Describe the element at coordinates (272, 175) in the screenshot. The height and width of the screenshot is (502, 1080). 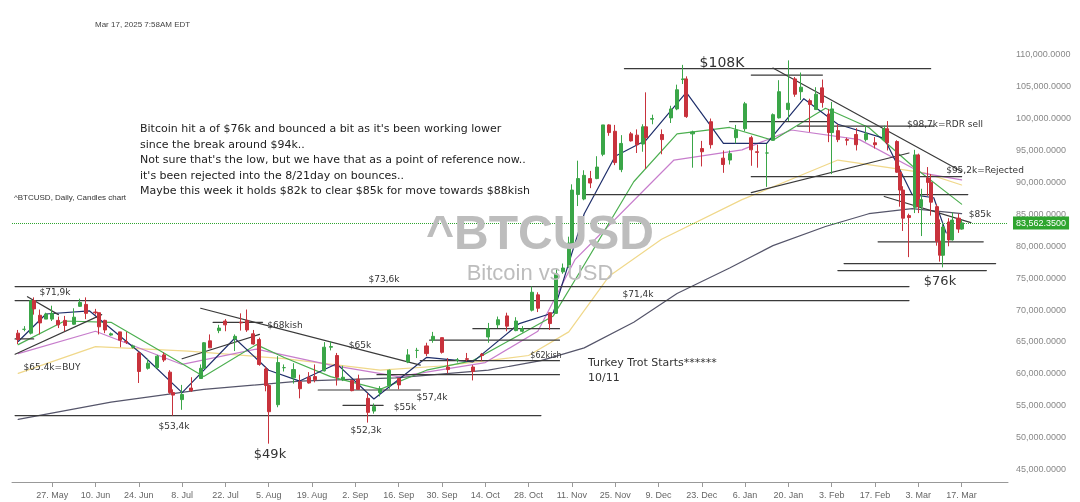
I see `annotation: it's been rejected into the 8/21day on bounces..` at that location.